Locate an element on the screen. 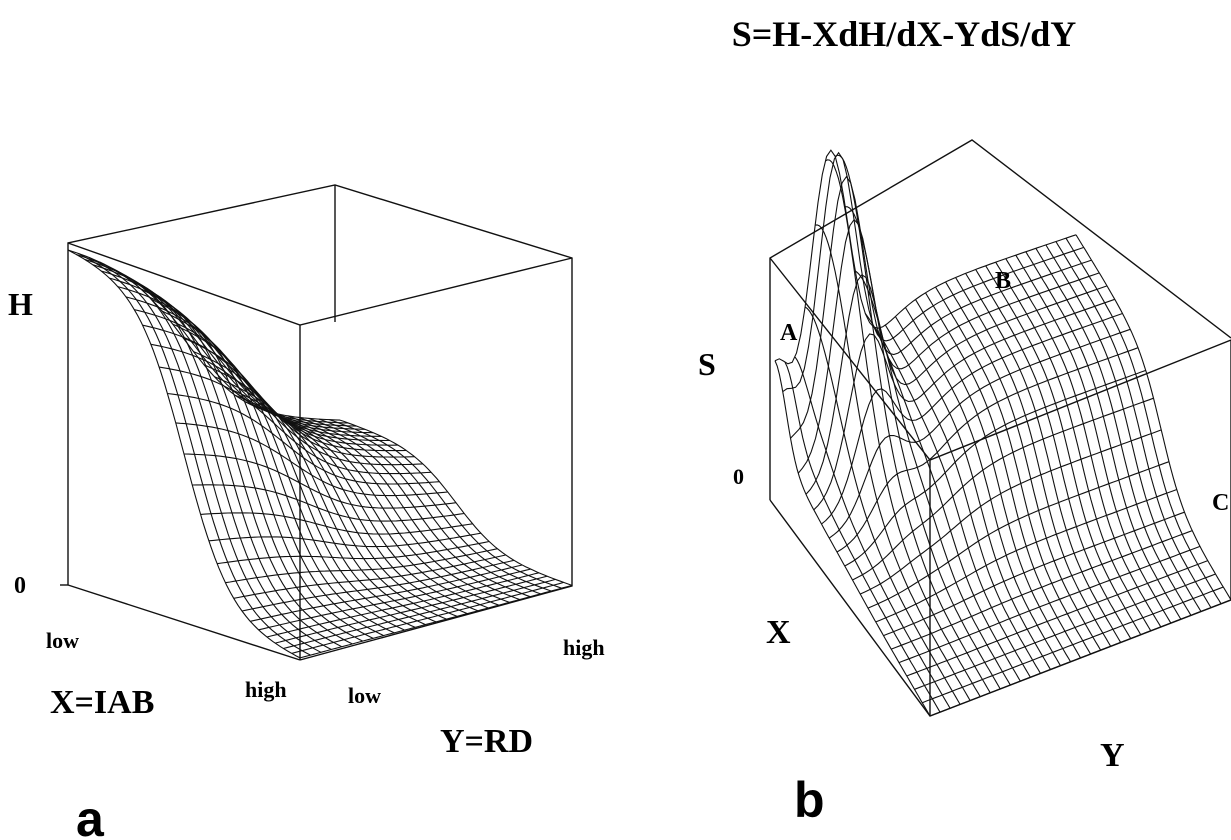 This screenshot has width=1231, height=840. z-axis-label-a: H is located at coordinates (20, 304).